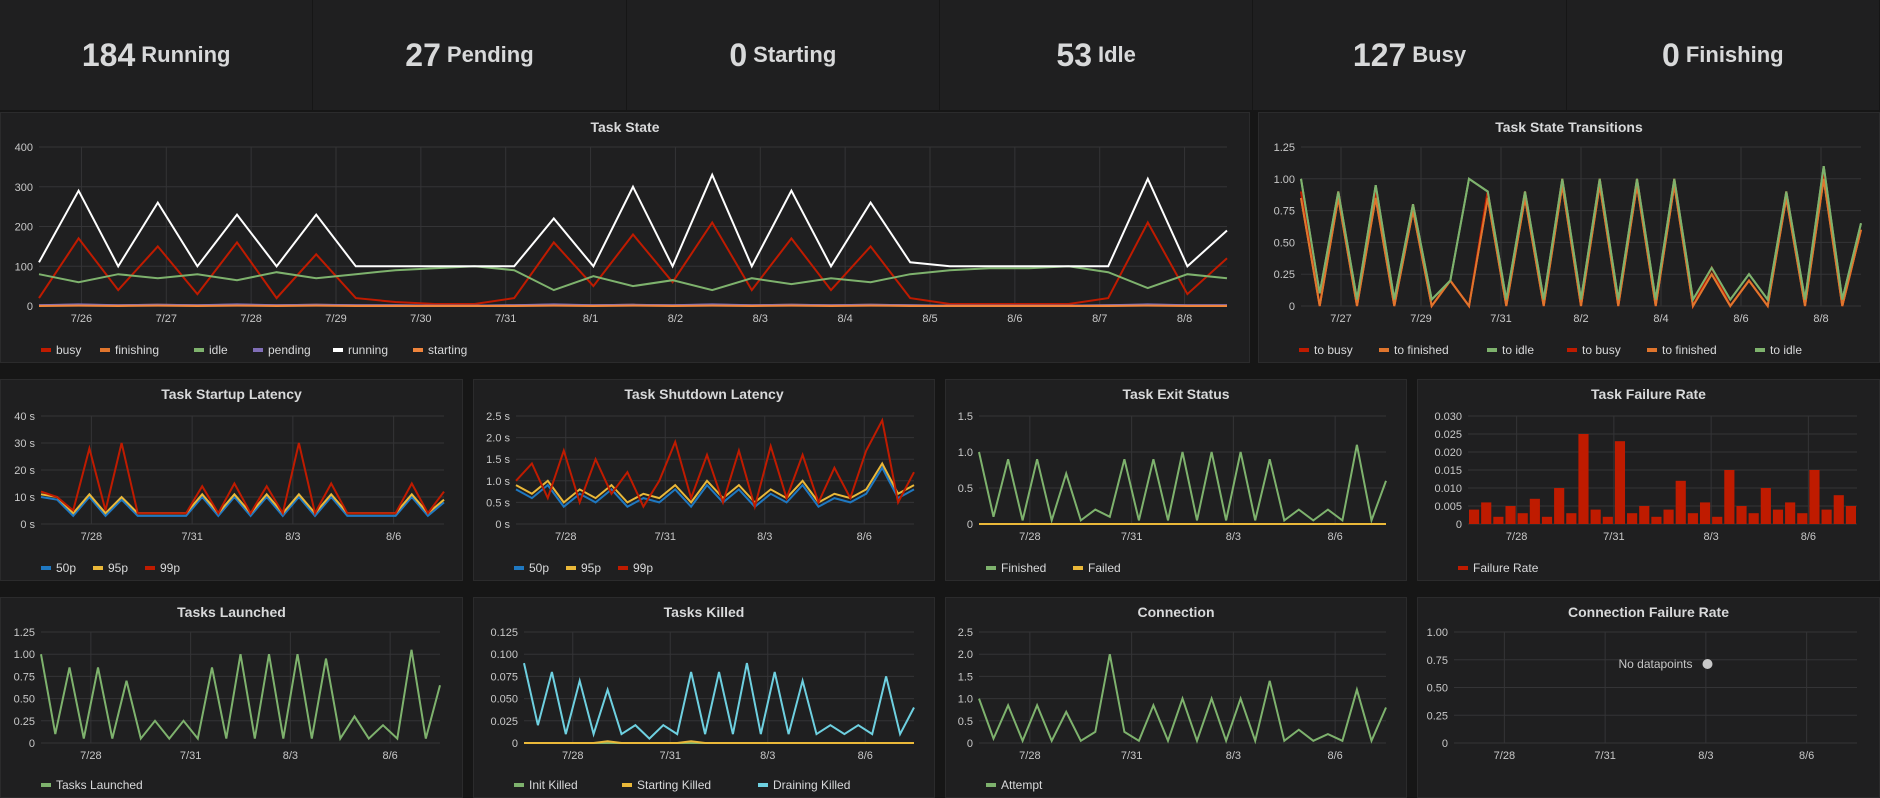  What do you see at coordinates (1410, 55) in the screenshot?
I see `singlestat-busy: 127 Busy` at bounding box center [1410, 55].